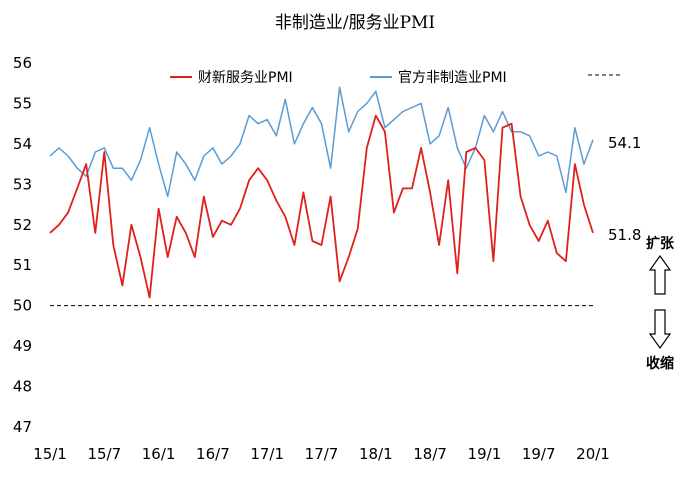  What do you see at coordinates (430, 454) in the screenshot?
I see `x-tick-label: 18/7` at bounding box center [430, 454].